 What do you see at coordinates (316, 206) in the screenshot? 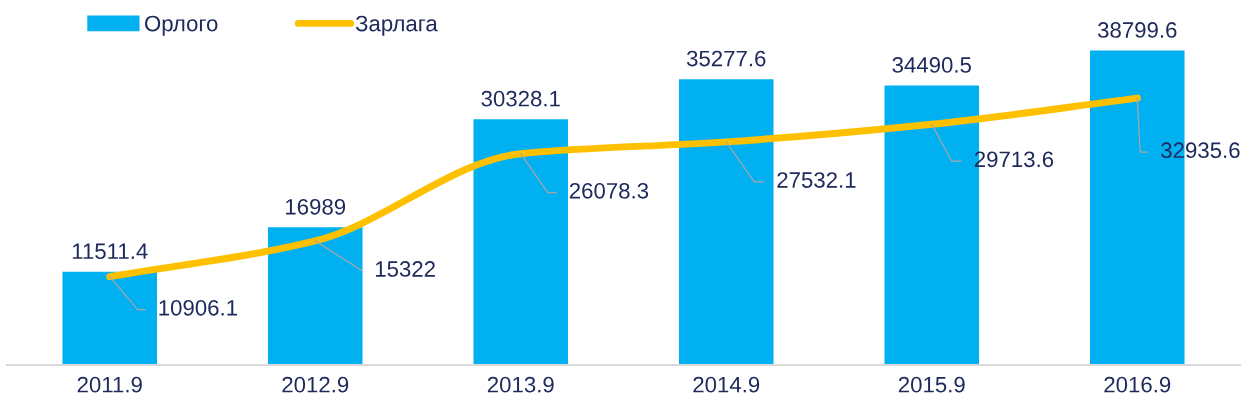
I see `data-label: 16989` at bounding box center [316, 206].